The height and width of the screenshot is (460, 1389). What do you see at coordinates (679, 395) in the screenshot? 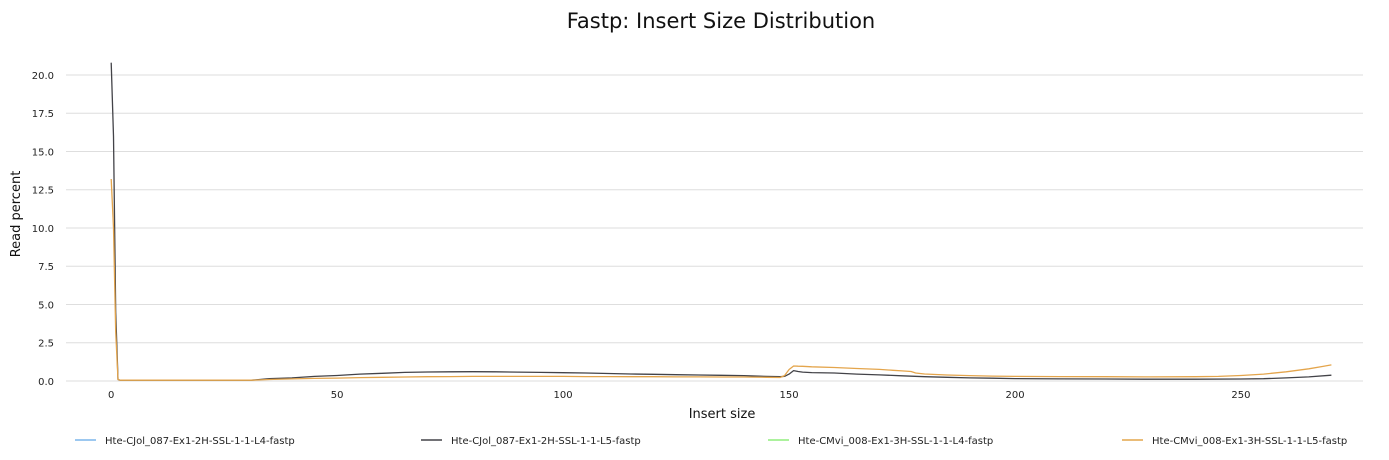
I see `x-axis-ticks: 0 50 100 150 200 250` at bounding box center [679, 395].